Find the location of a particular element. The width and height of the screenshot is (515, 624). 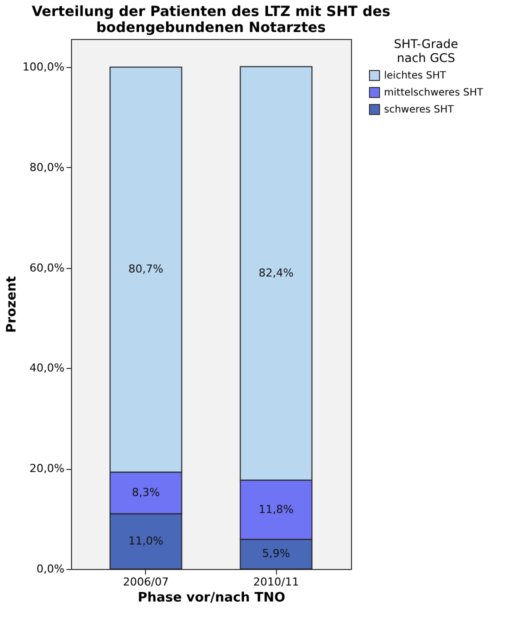

x-tick-label: 2006/07 is located at coordinates (146, 582).